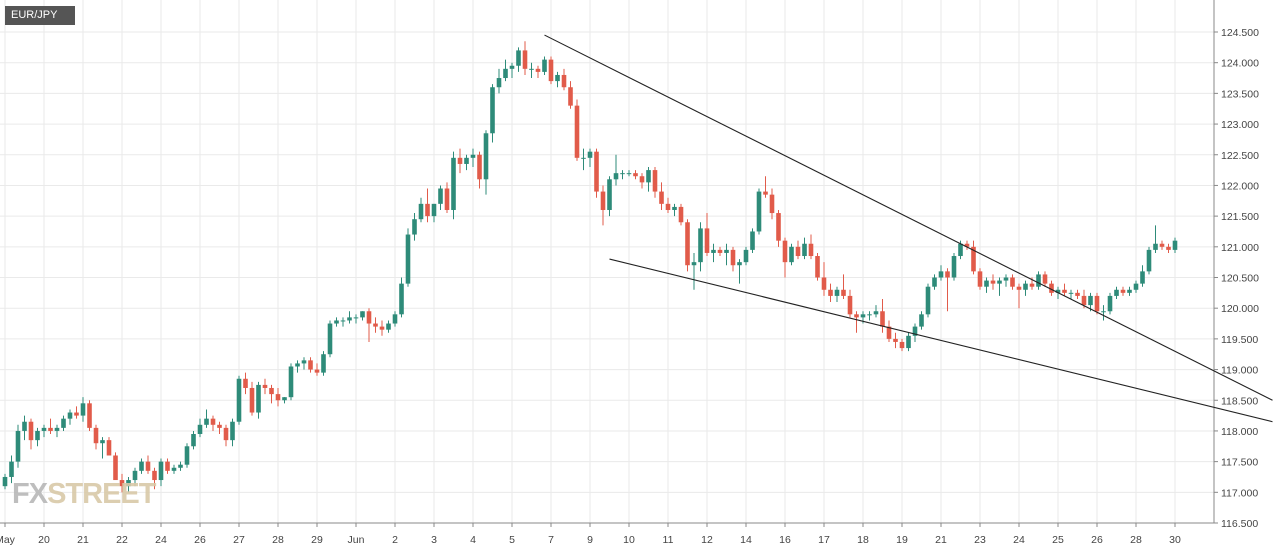  What do you see at coordinates (1239, 371) in the screenshot?
I see `y-tick-label: 119.000` at bounding box center [1239, 371].